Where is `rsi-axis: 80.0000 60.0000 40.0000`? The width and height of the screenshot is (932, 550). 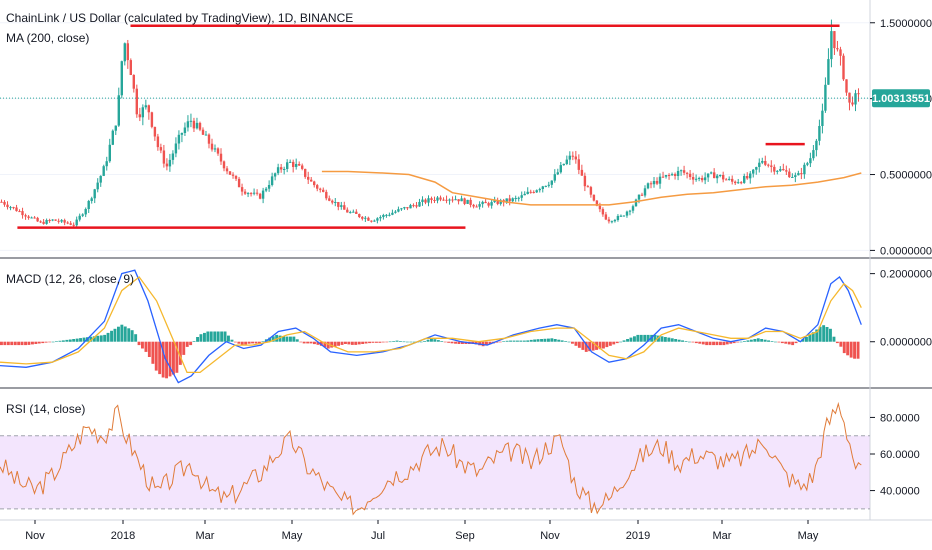 rsi-axis: 80.0000 60.0000 40.0000 is located at coordinates (895, 455).